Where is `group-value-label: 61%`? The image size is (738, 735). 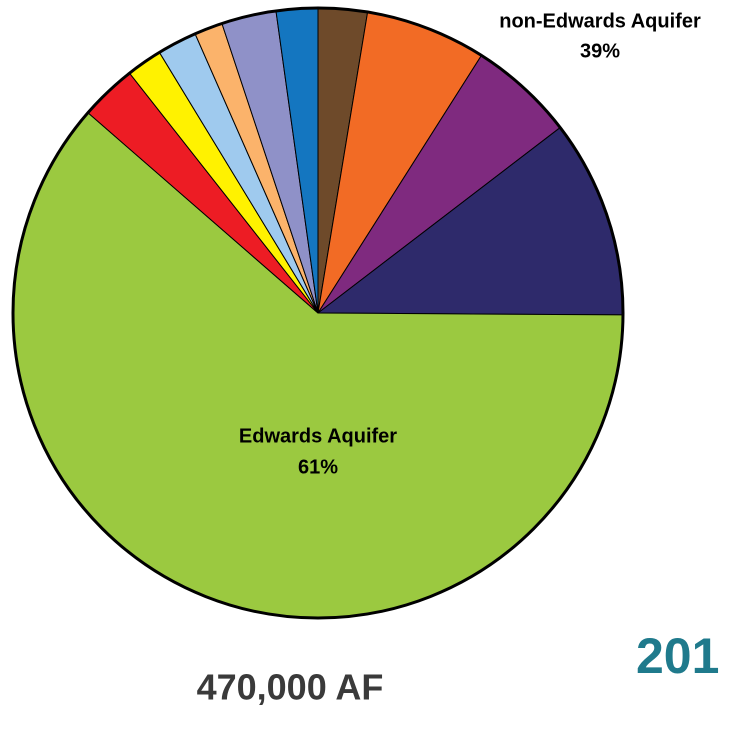 group-value-label: 61% is located at coordinates (318, 467).